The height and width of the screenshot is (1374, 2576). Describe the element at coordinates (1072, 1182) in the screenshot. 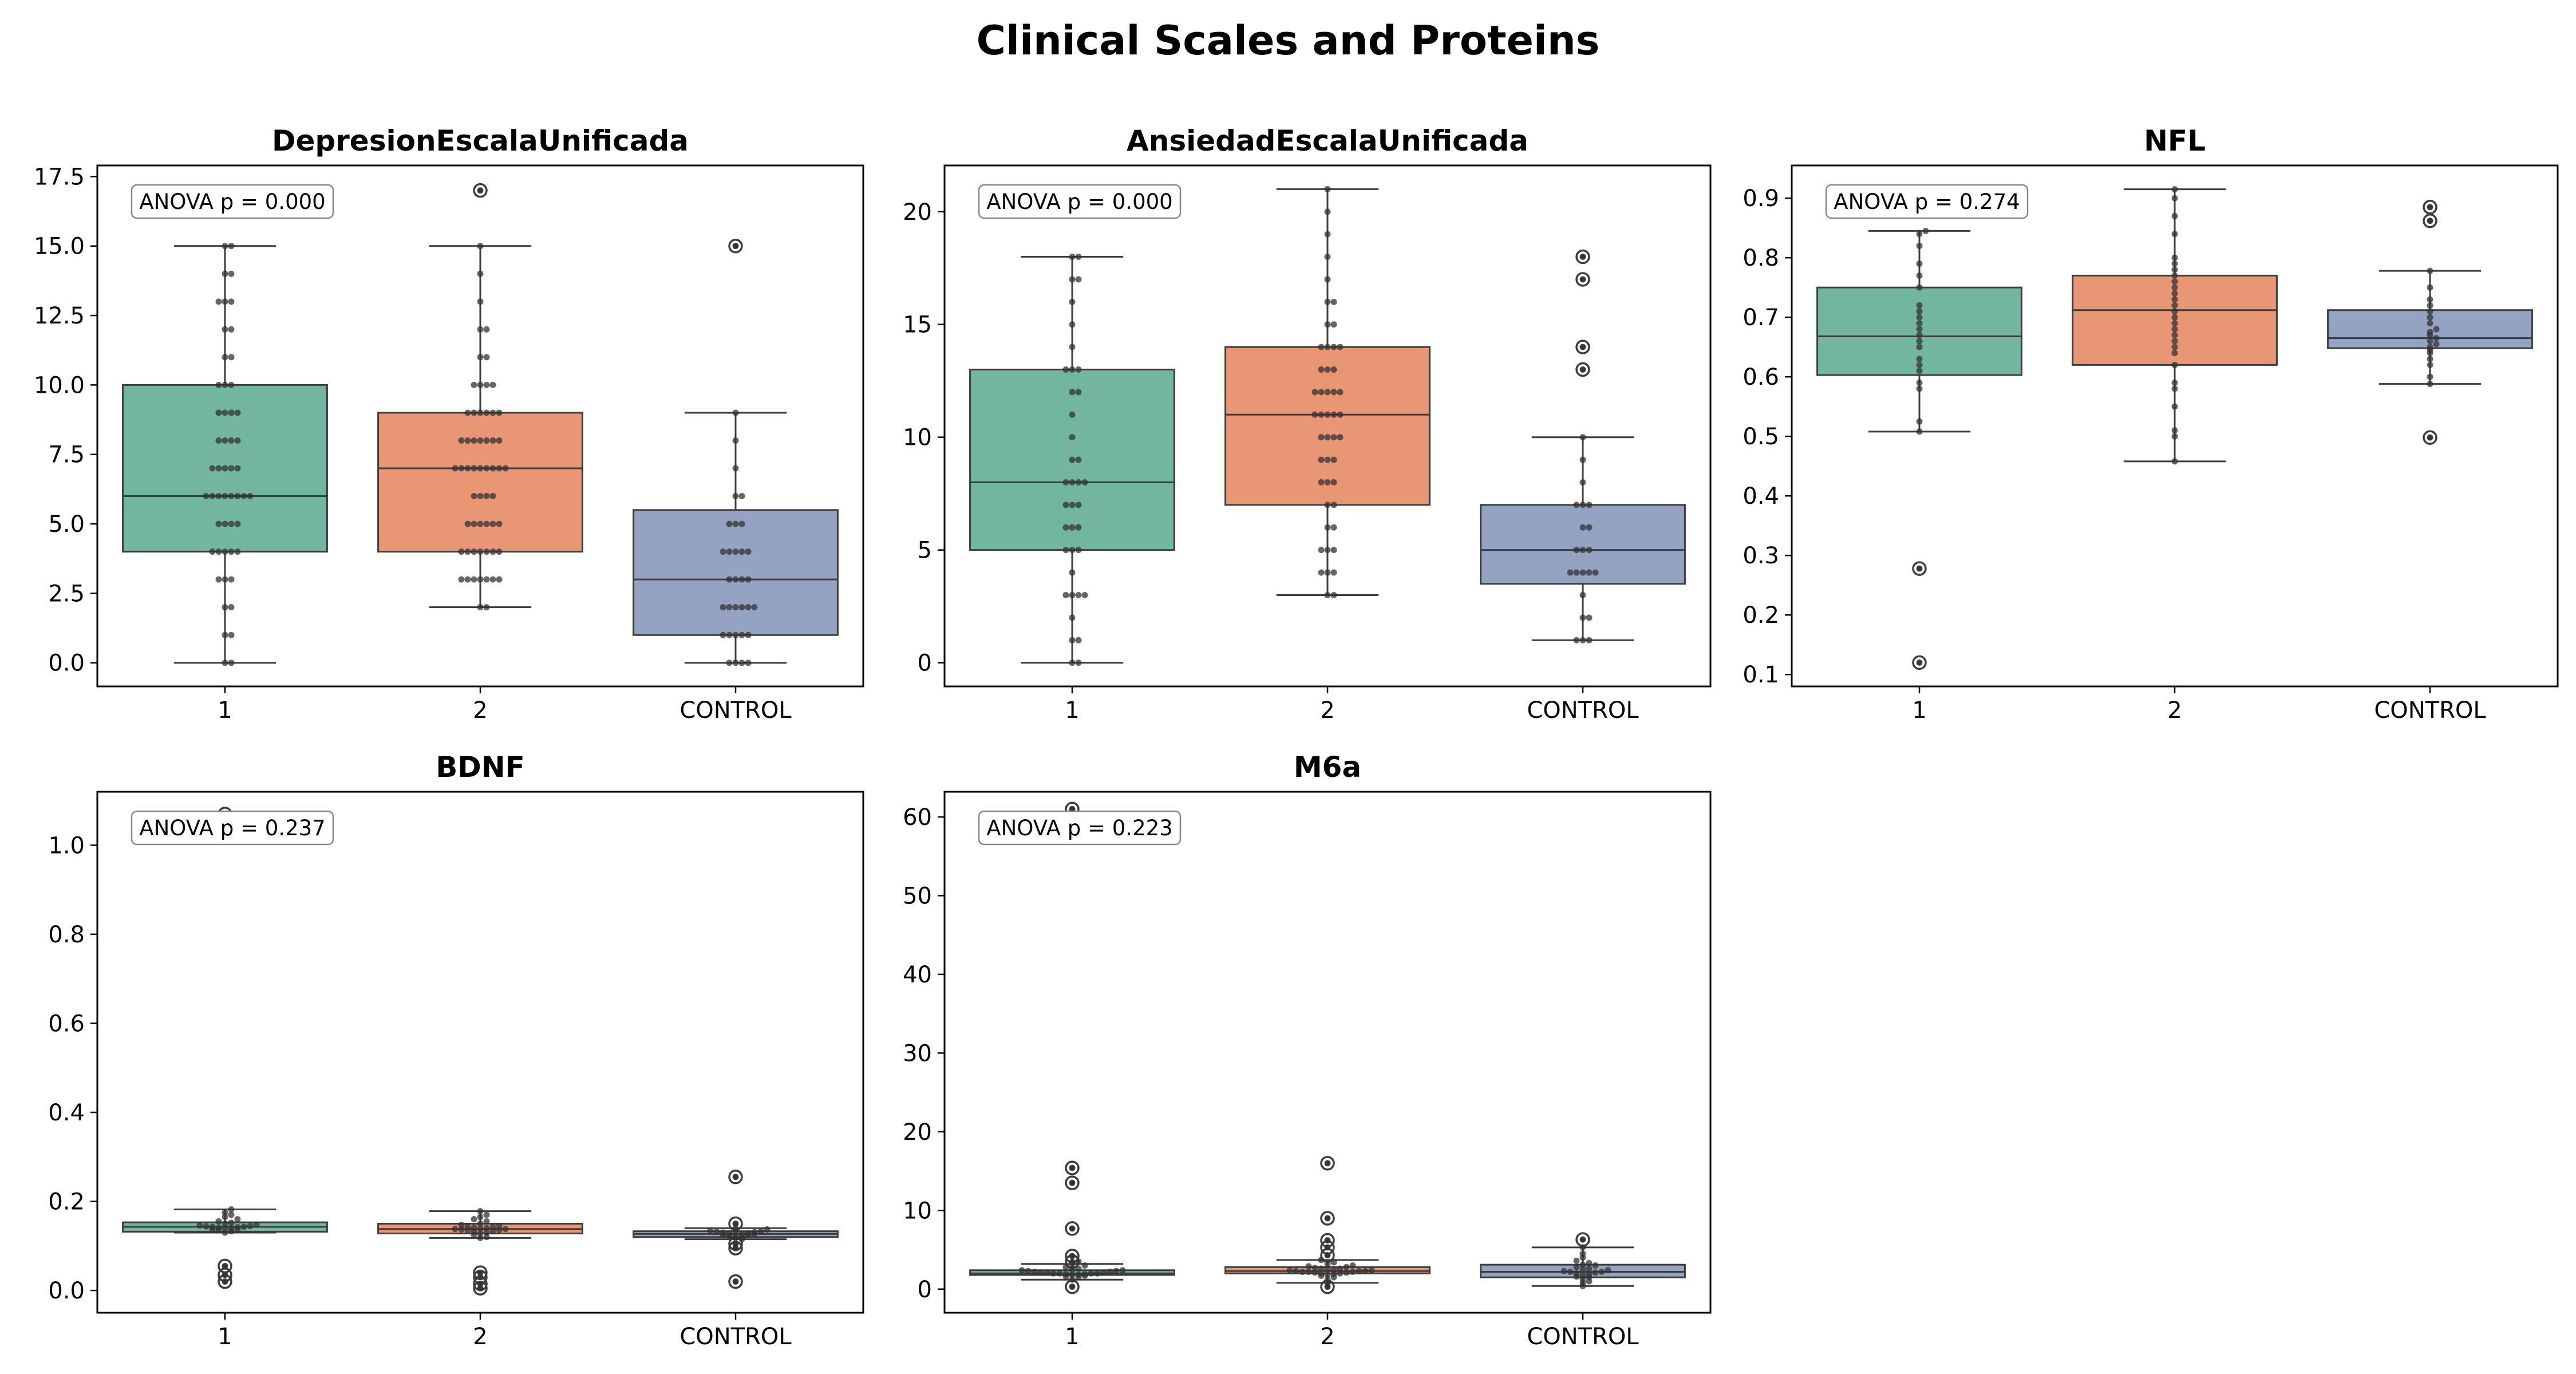

I see `panel-m6a-group-1-outlier` at that location.